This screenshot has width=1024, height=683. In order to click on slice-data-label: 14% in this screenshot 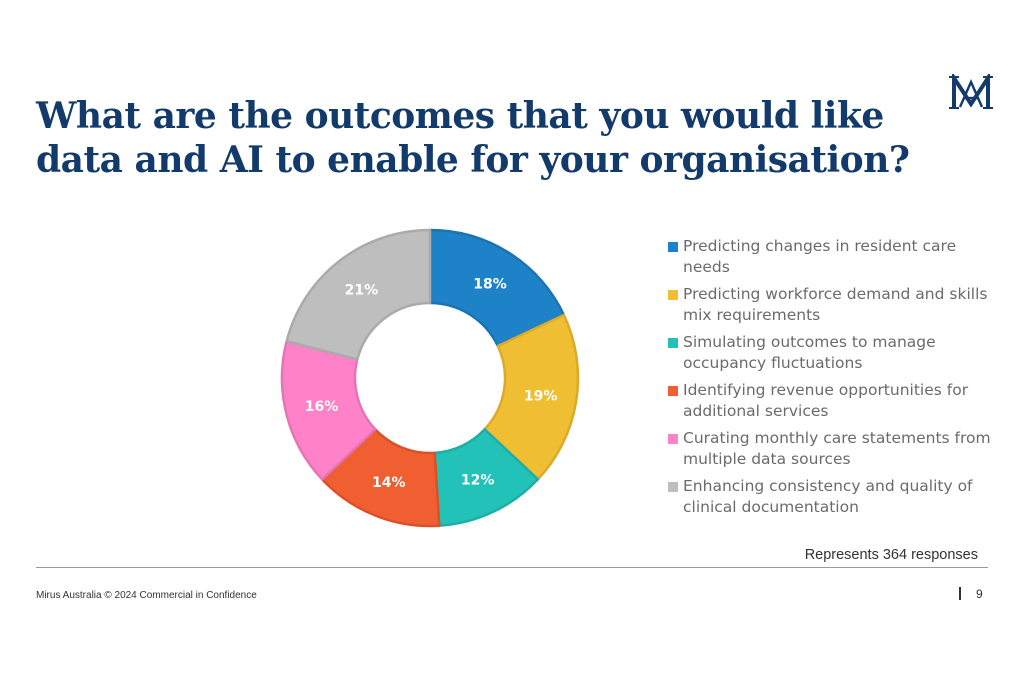, I will do `click(389, 483)`.